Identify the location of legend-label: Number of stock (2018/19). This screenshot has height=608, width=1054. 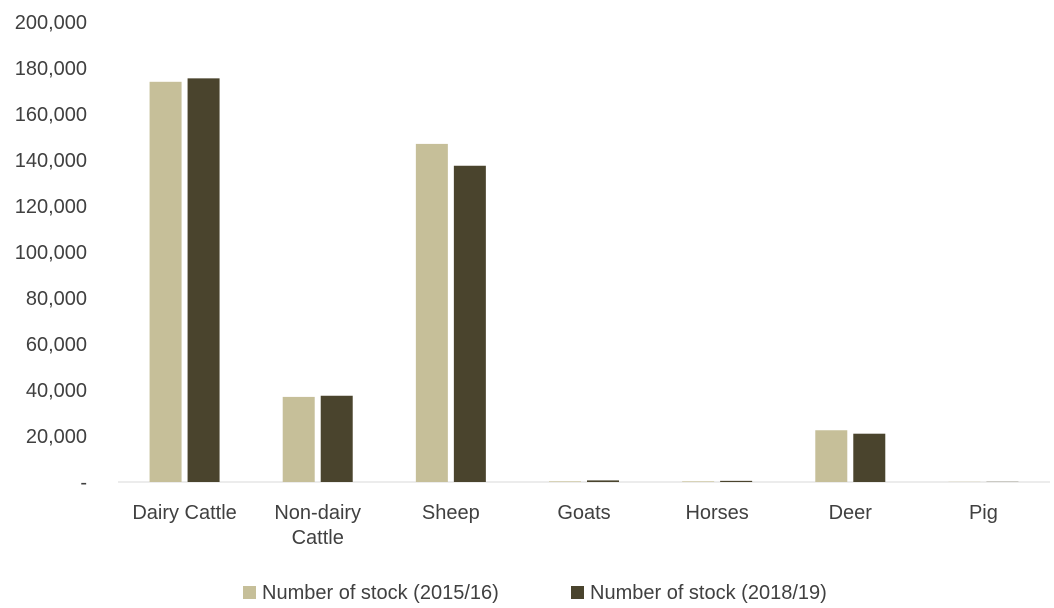
(708, 592).